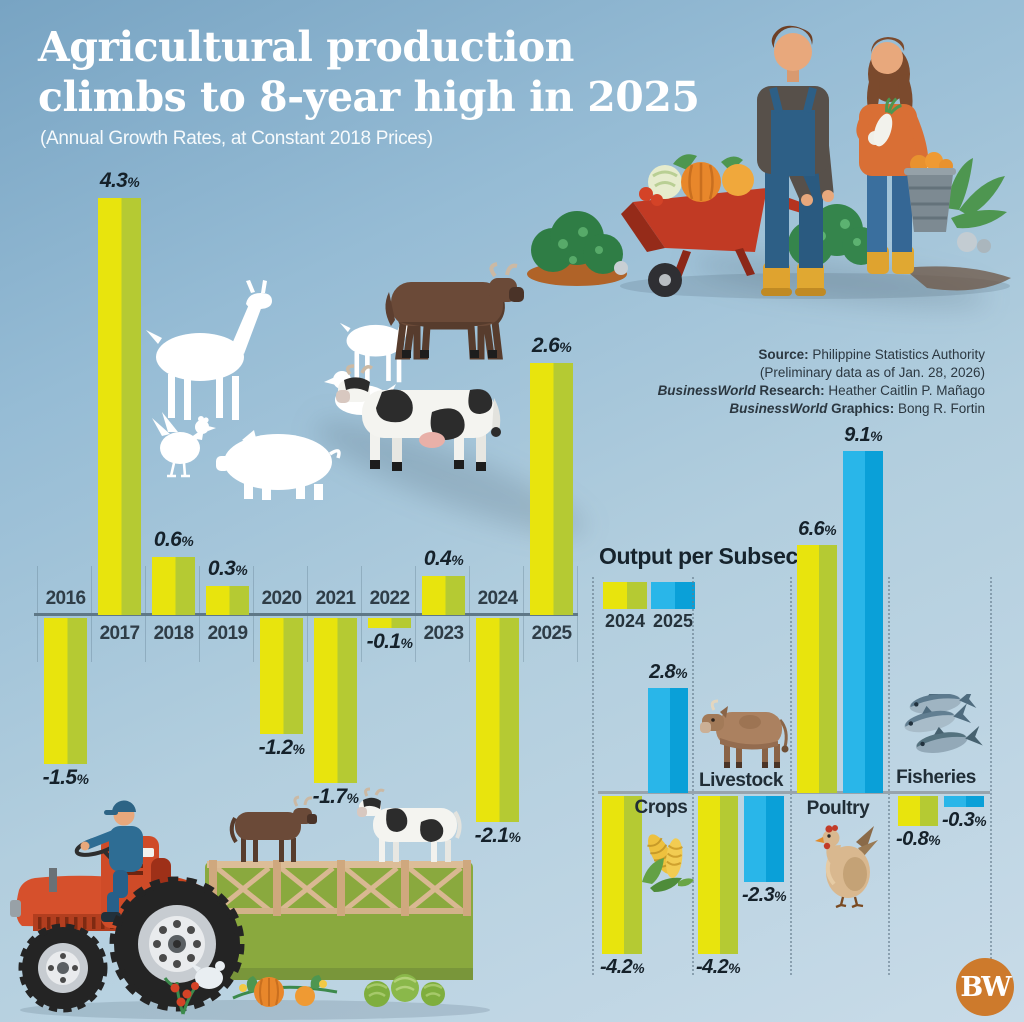  Describe the element at coordinates (497, 598) in the screenshot. I see `year-label-2024: 2024` at that location.